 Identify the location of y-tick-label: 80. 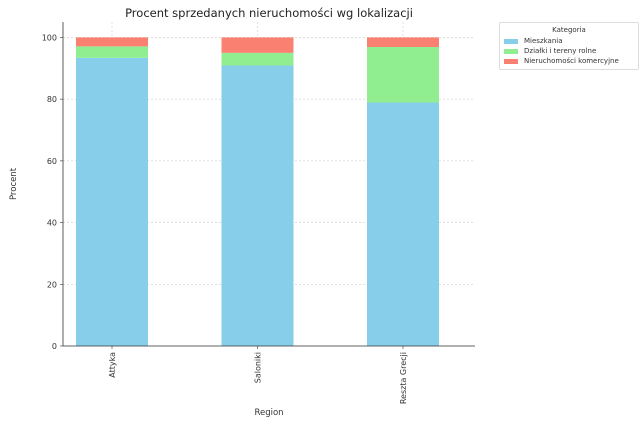
(52, 99).